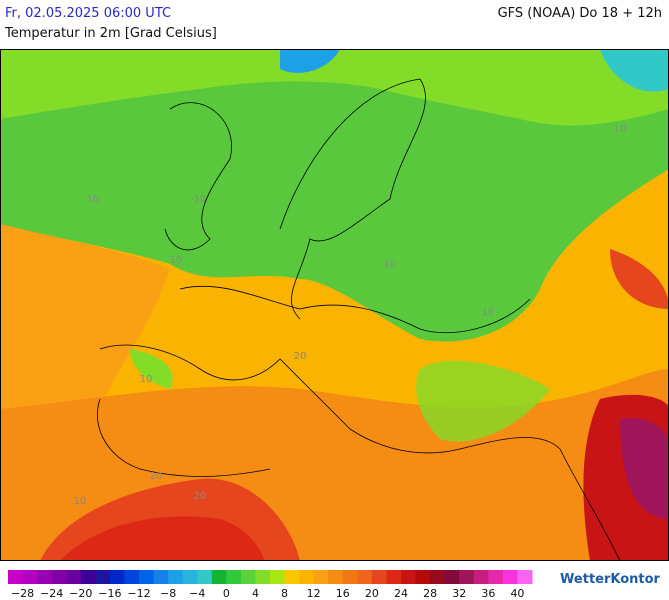  What do you see at coordinates (80, 593) in the screenshot?
I see `tick-label: −20` at bounding box center [80, 593].